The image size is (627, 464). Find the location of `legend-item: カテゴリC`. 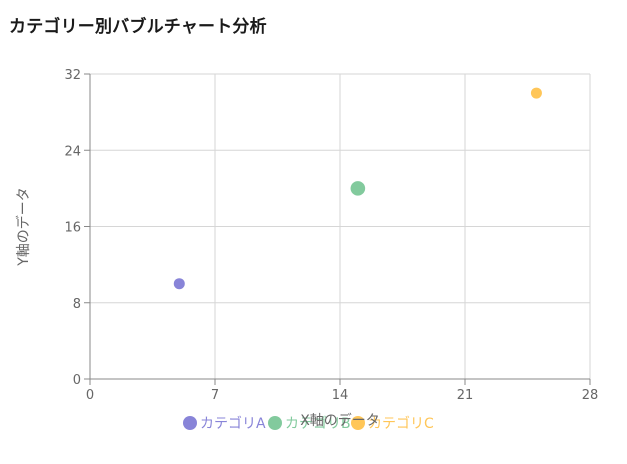

legend-item: カテゴリC is located at coordinates (392, 423).